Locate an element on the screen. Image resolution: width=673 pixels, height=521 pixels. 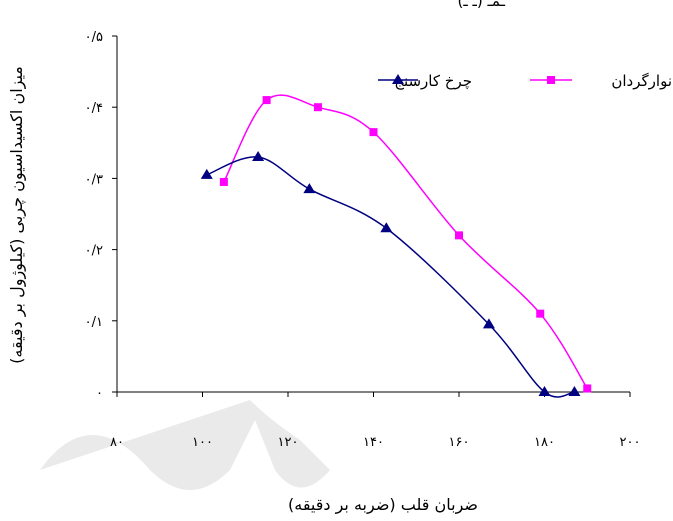
legend-item-series-1: نوارگردان is located at coordinates (601, 81).